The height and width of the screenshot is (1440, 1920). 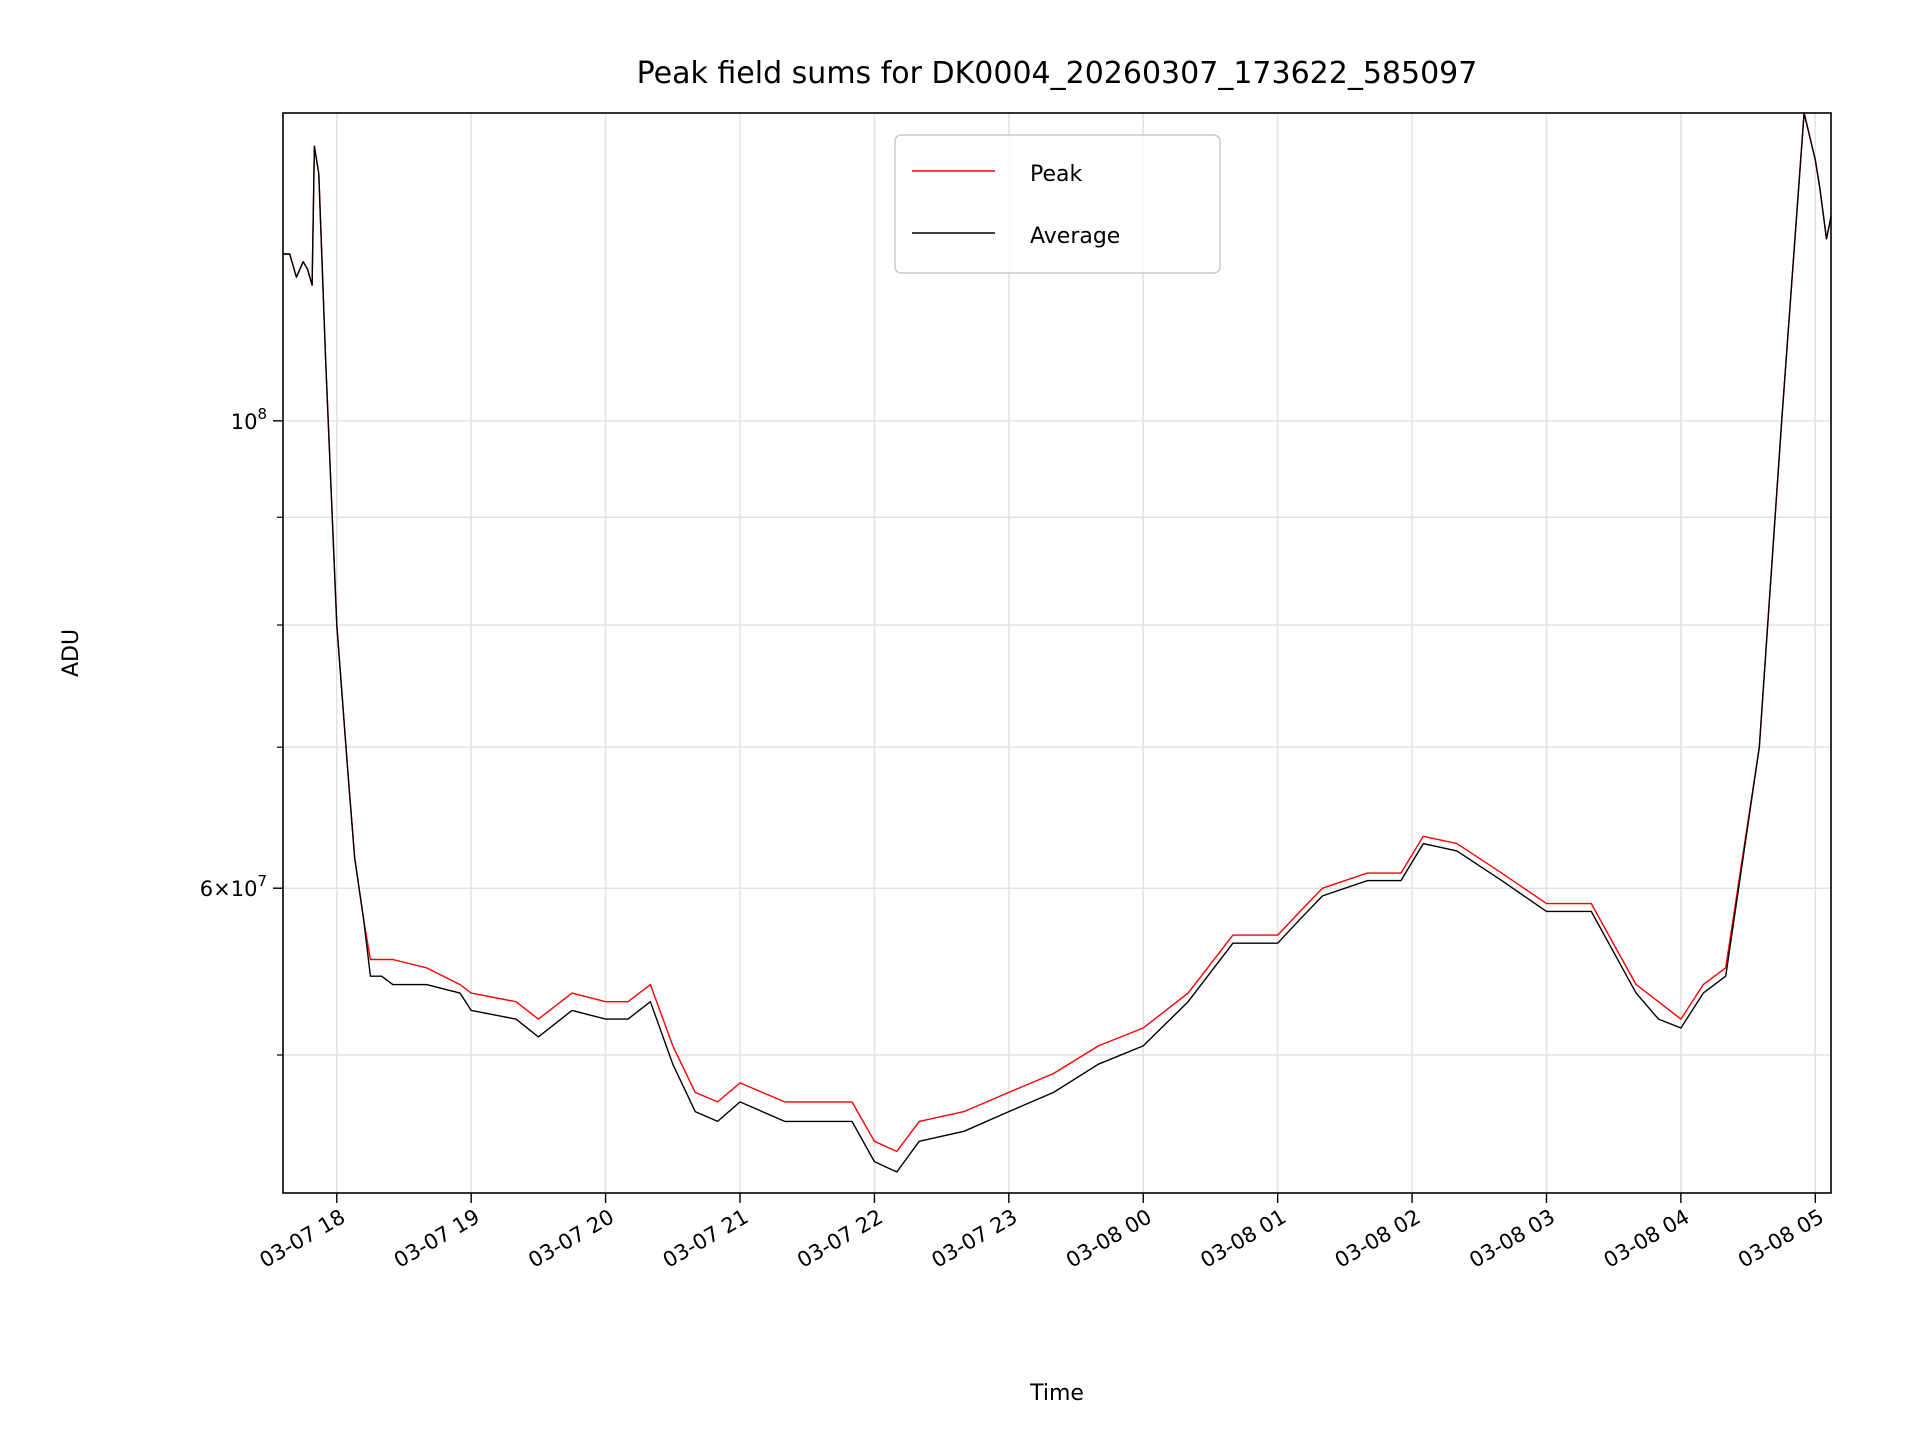 What do you see at coordinates (241, 730) in the screenshot?
I see `y-axis: 108 6×107` at bounding box center [241, 730].